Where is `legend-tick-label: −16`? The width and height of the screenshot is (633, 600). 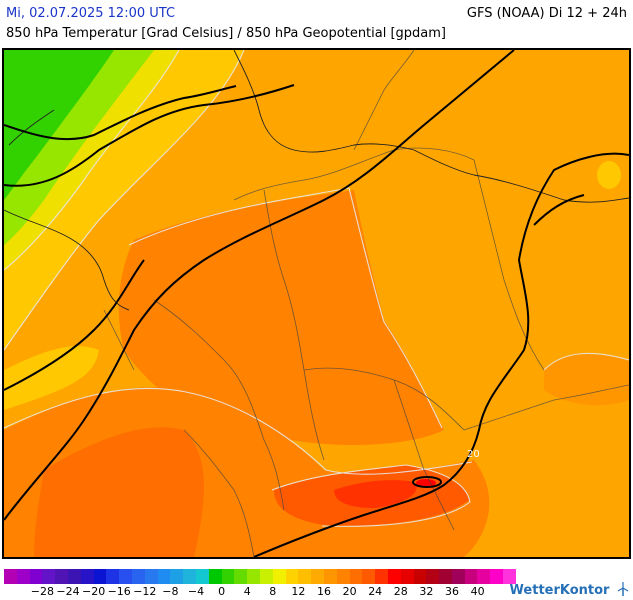 legend-tick-label: −16 is located at coordinates (119, 591).